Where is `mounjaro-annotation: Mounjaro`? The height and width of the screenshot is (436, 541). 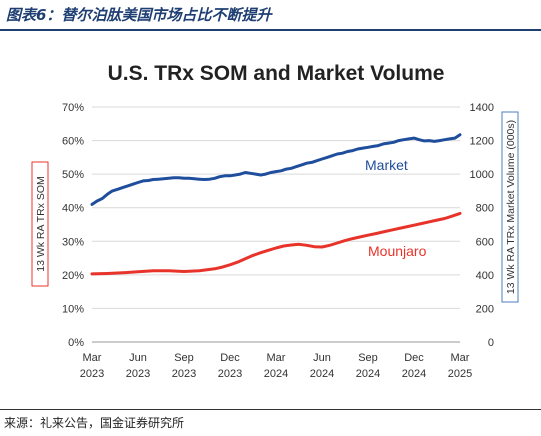 mounjaro-annotation: Mounjaro is located at coordinates (397, 251).